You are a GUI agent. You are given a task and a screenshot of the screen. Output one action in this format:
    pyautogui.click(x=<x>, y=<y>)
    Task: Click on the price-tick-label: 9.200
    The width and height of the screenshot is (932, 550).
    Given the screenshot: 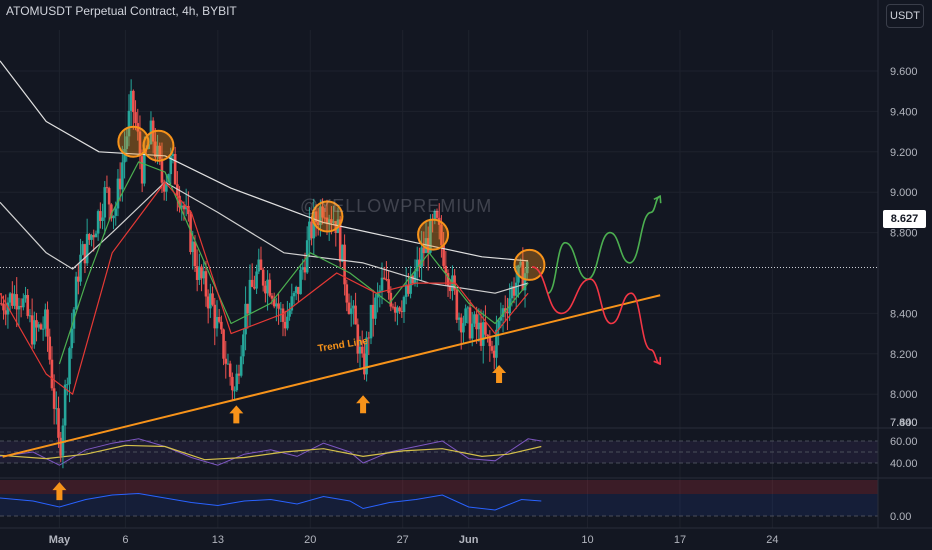 What is the action you would take?
    pyautogui.click(x=904, y=153)
    